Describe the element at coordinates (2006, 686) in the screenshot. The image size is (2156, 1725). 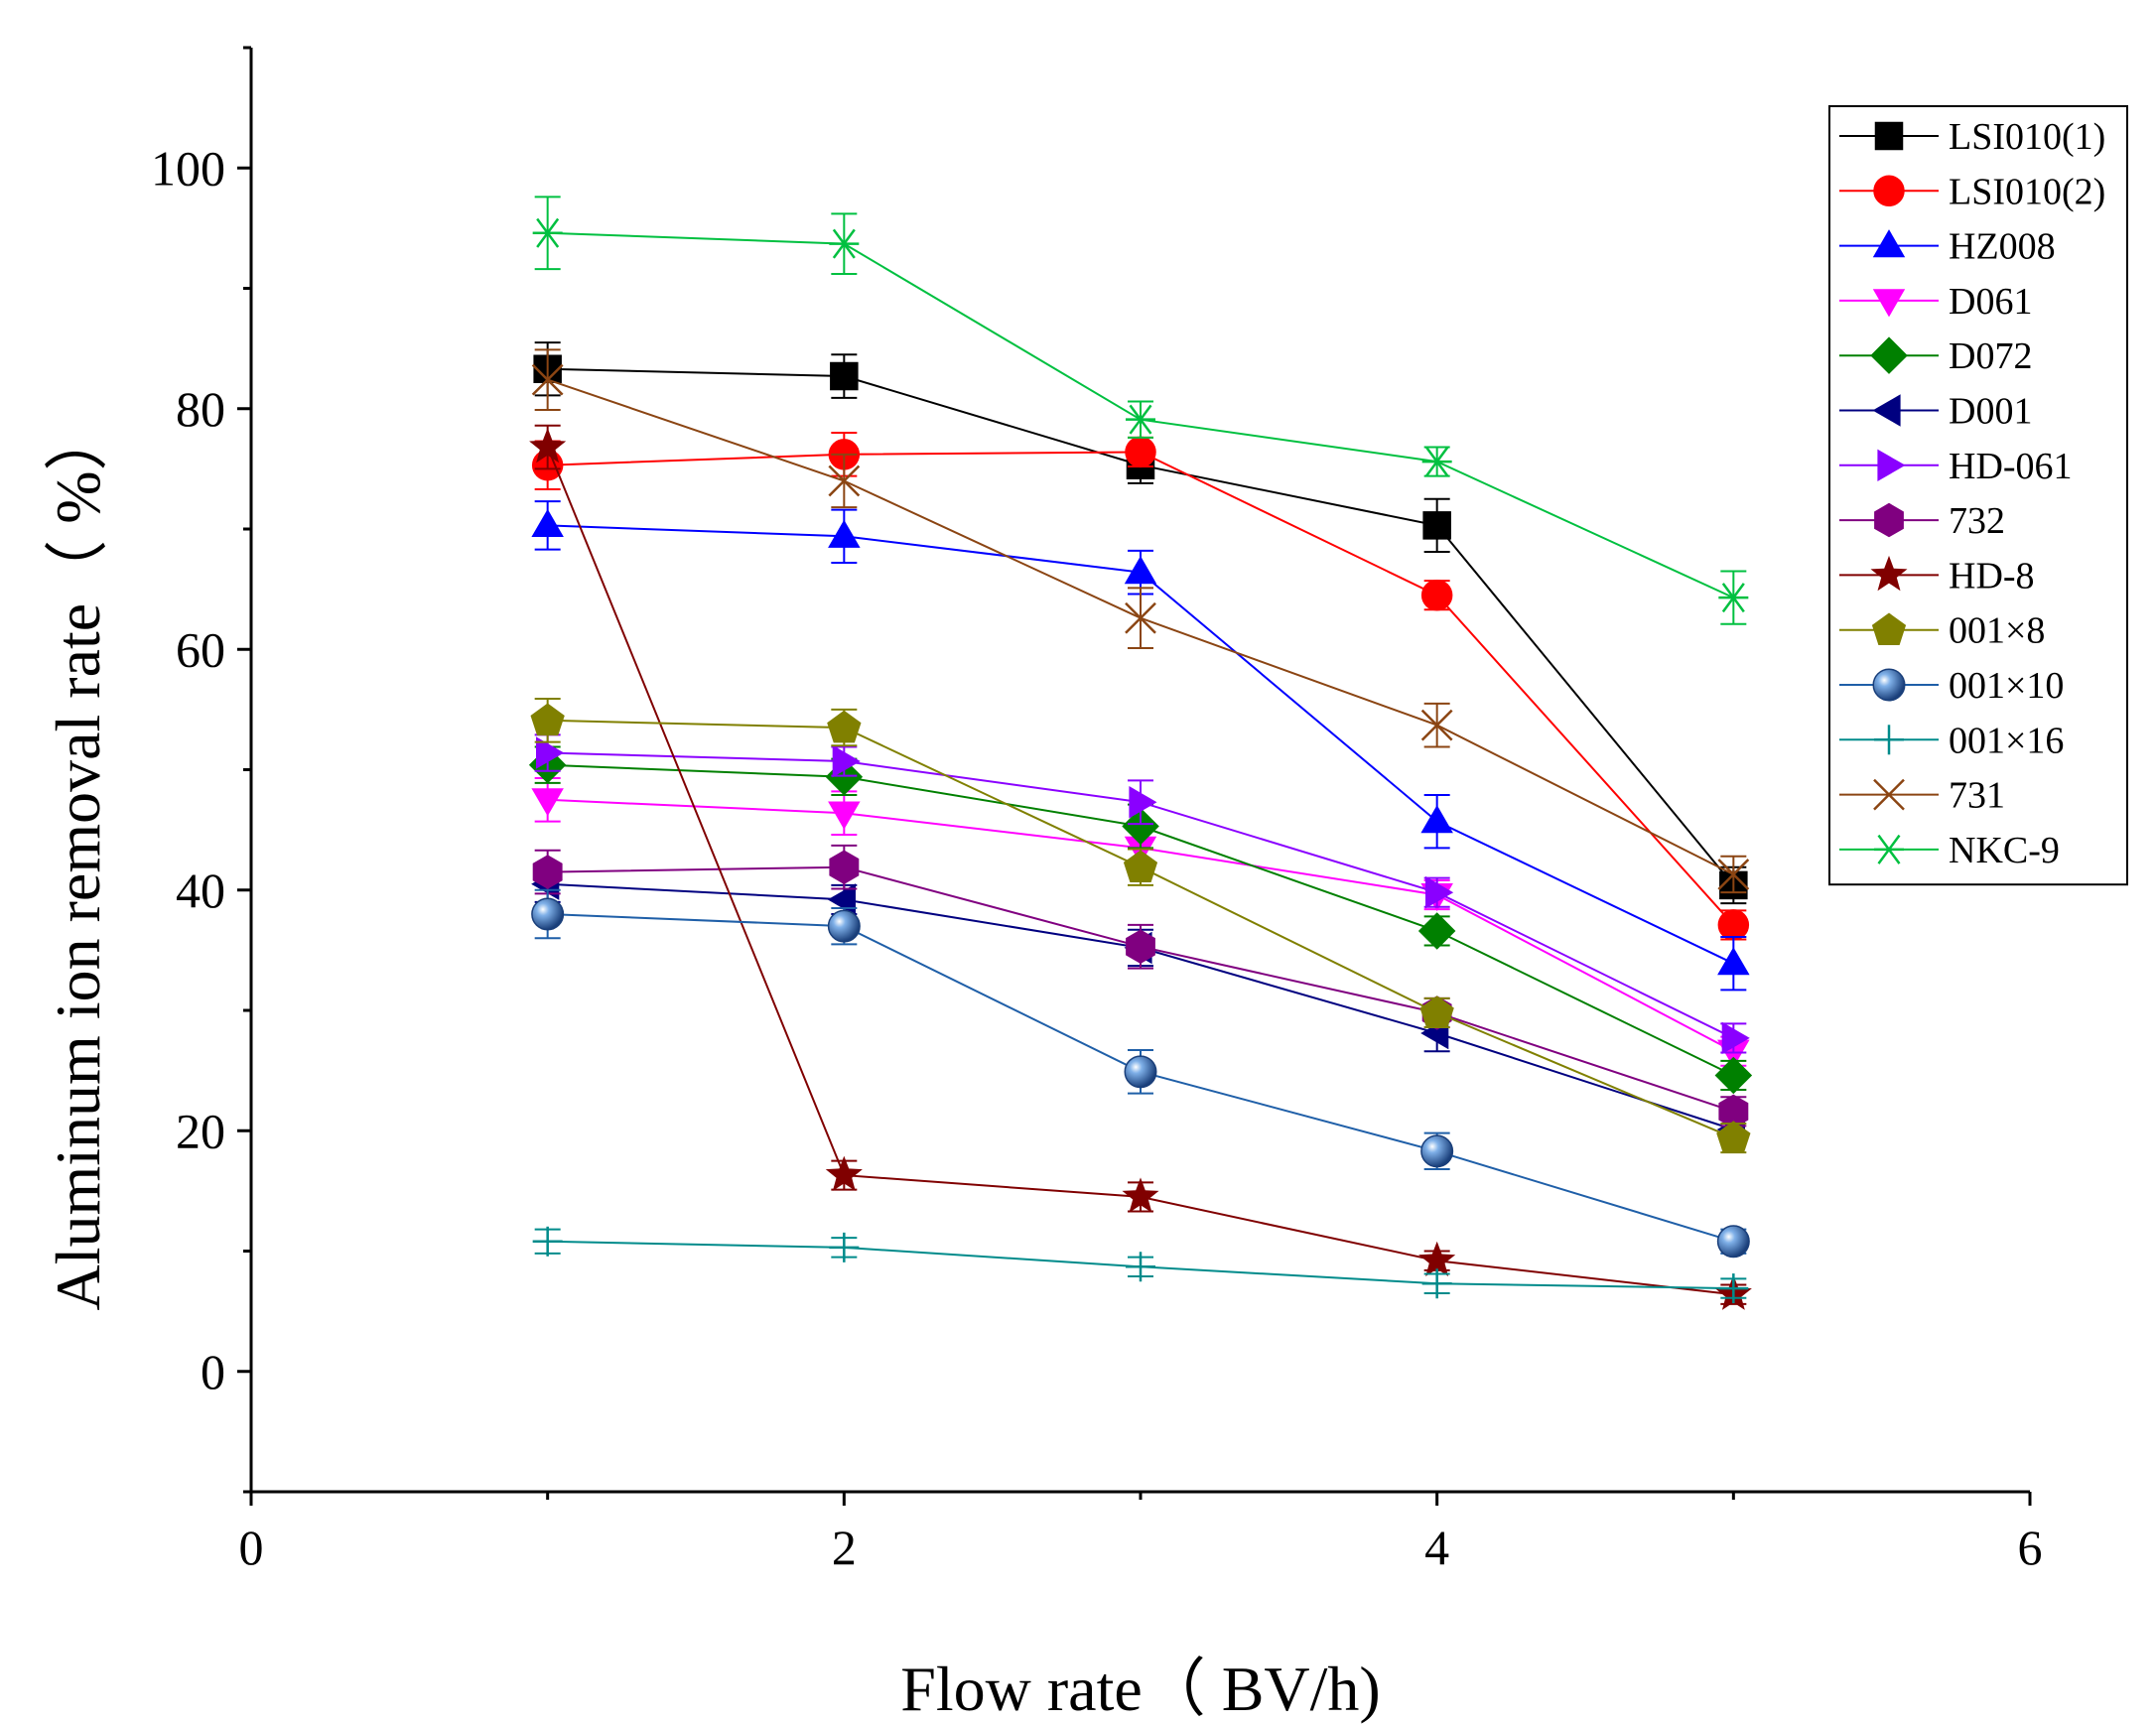
I see `legend-label: 001×10` at that location.